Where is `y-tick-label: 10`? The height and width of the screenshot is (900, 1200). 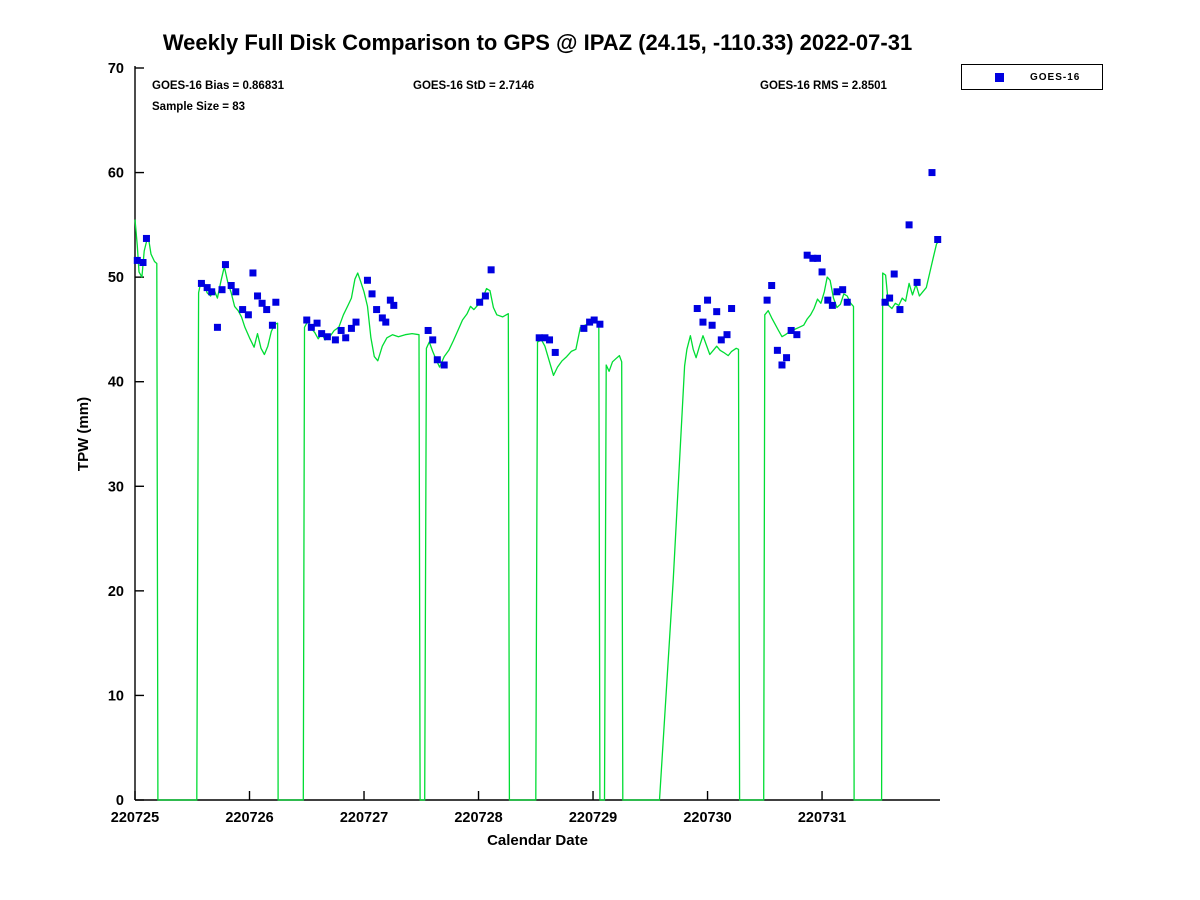
y-tick-label: 10 is located at coordinates (116, 696).